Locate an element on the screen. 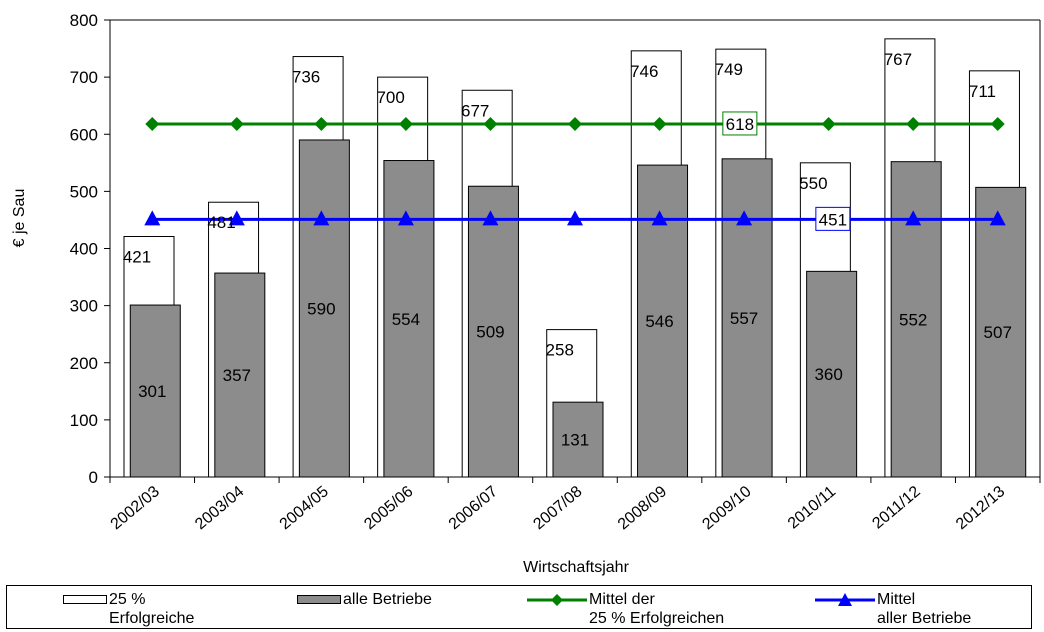 Image resolution: width=1044 pixels, height=632 pixels. data-label-top25: 550 is located at coordinates (813, 183).